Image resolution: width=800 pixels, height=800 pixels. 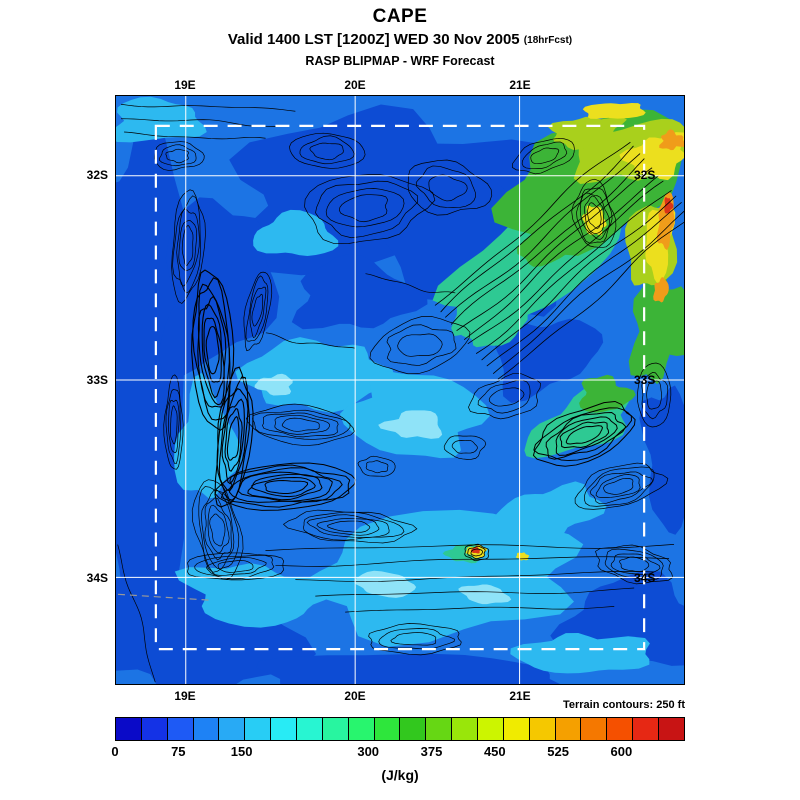 I want to click on colorbar-tick-labels: 0 75 150 300 375 450 525 600, so click(x=398, y=753).